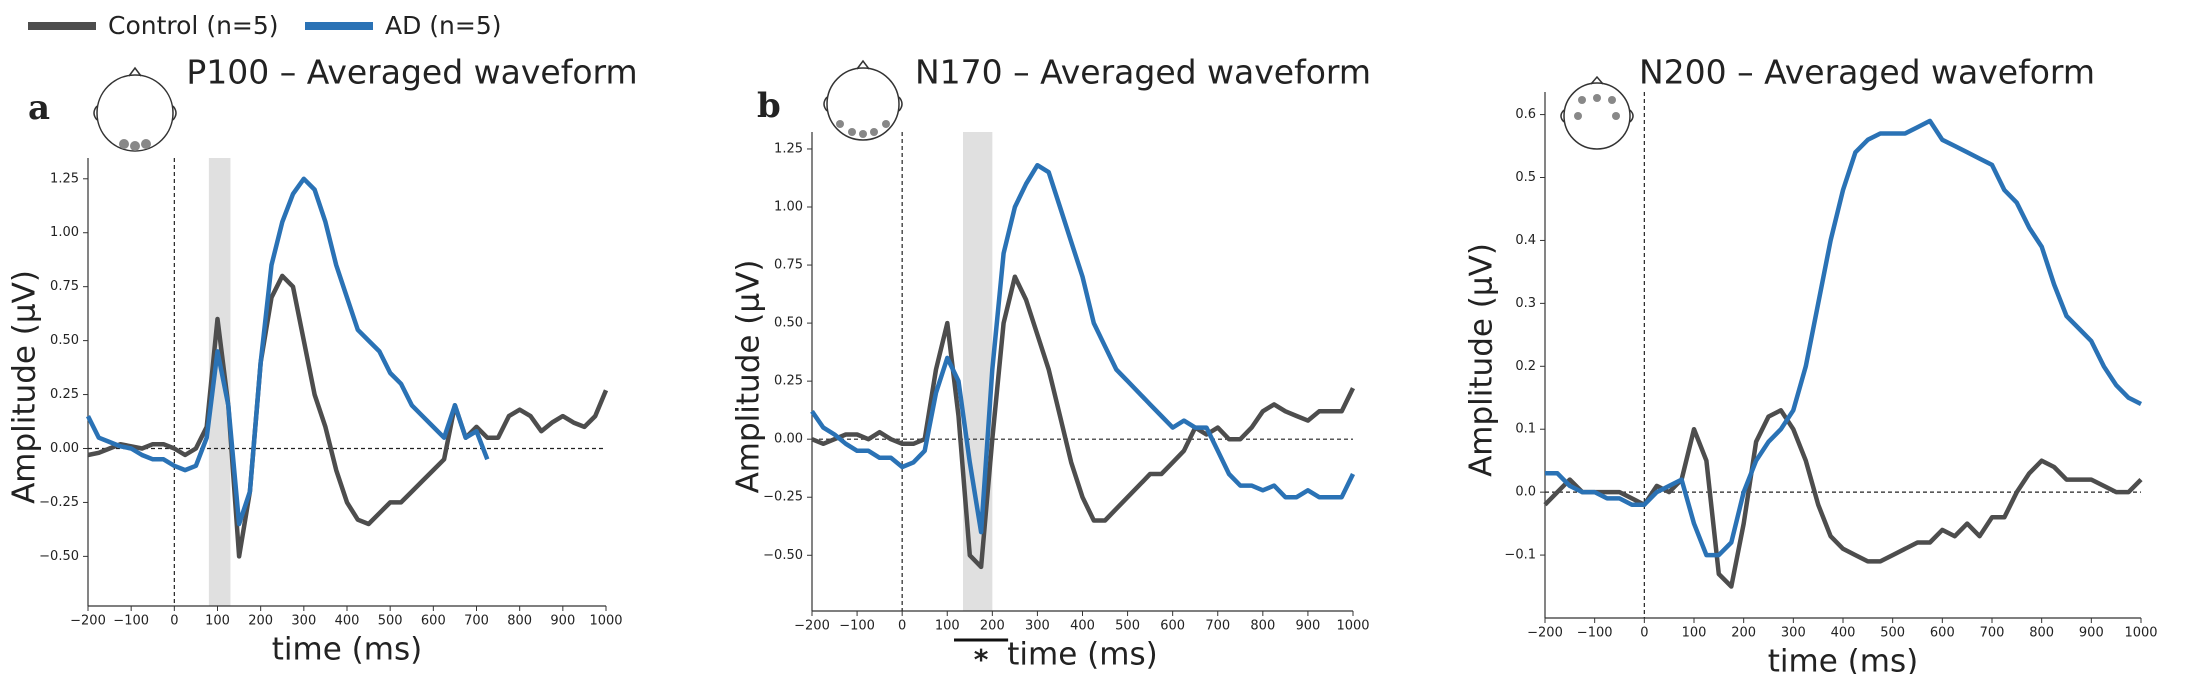  Describe the element at coordinates (1525, 366) in the screenshot. I see `y-tick-label: 0.2` at that location.